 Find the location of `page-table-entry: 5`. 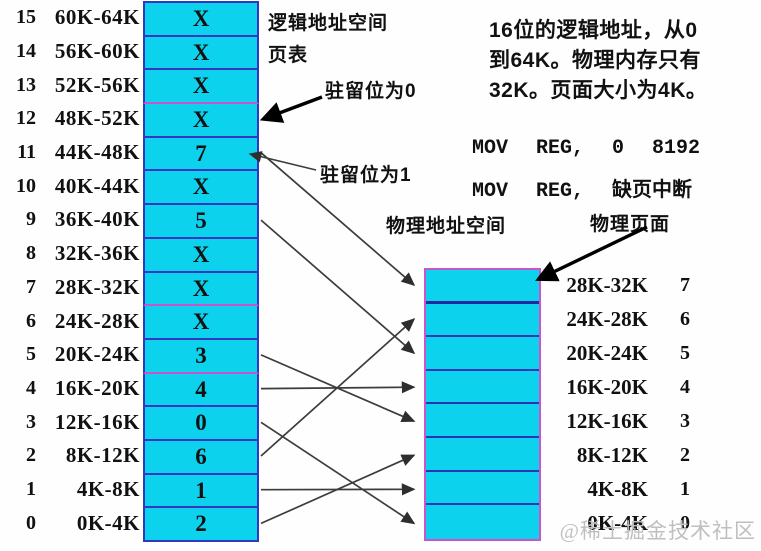

page-table-entry: 5 is located at coordinates (201, 222).